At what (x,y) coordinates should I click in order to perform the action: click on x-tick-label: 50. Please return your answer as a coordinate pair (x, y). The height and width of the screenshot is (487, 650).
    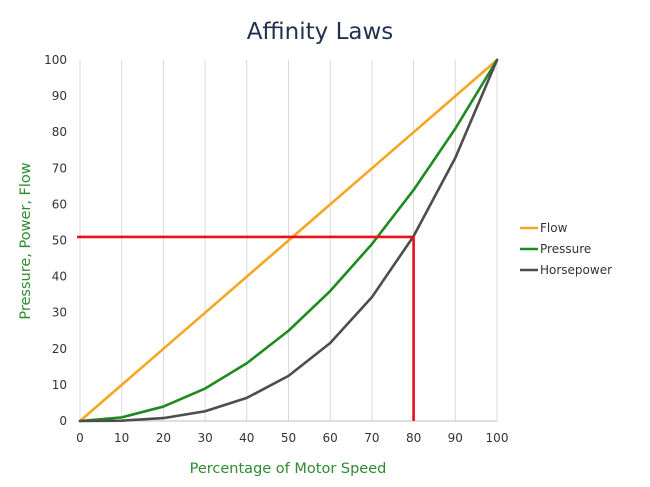
    Looking at the image, I should click on (288, 438).